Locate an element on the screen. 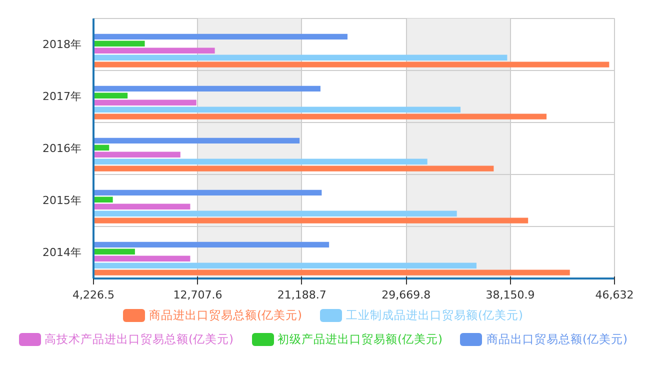  x-tick-label: 46,632 is located at coordinates (614, 295).